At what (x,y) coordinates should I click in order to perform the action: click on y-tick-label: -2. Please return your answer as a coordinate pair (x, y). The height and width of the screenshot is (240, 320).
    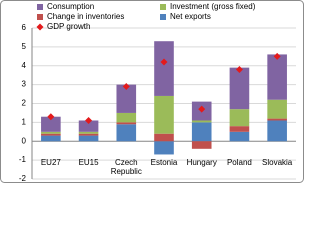
    Looking at the image, I should click on (23, 178).